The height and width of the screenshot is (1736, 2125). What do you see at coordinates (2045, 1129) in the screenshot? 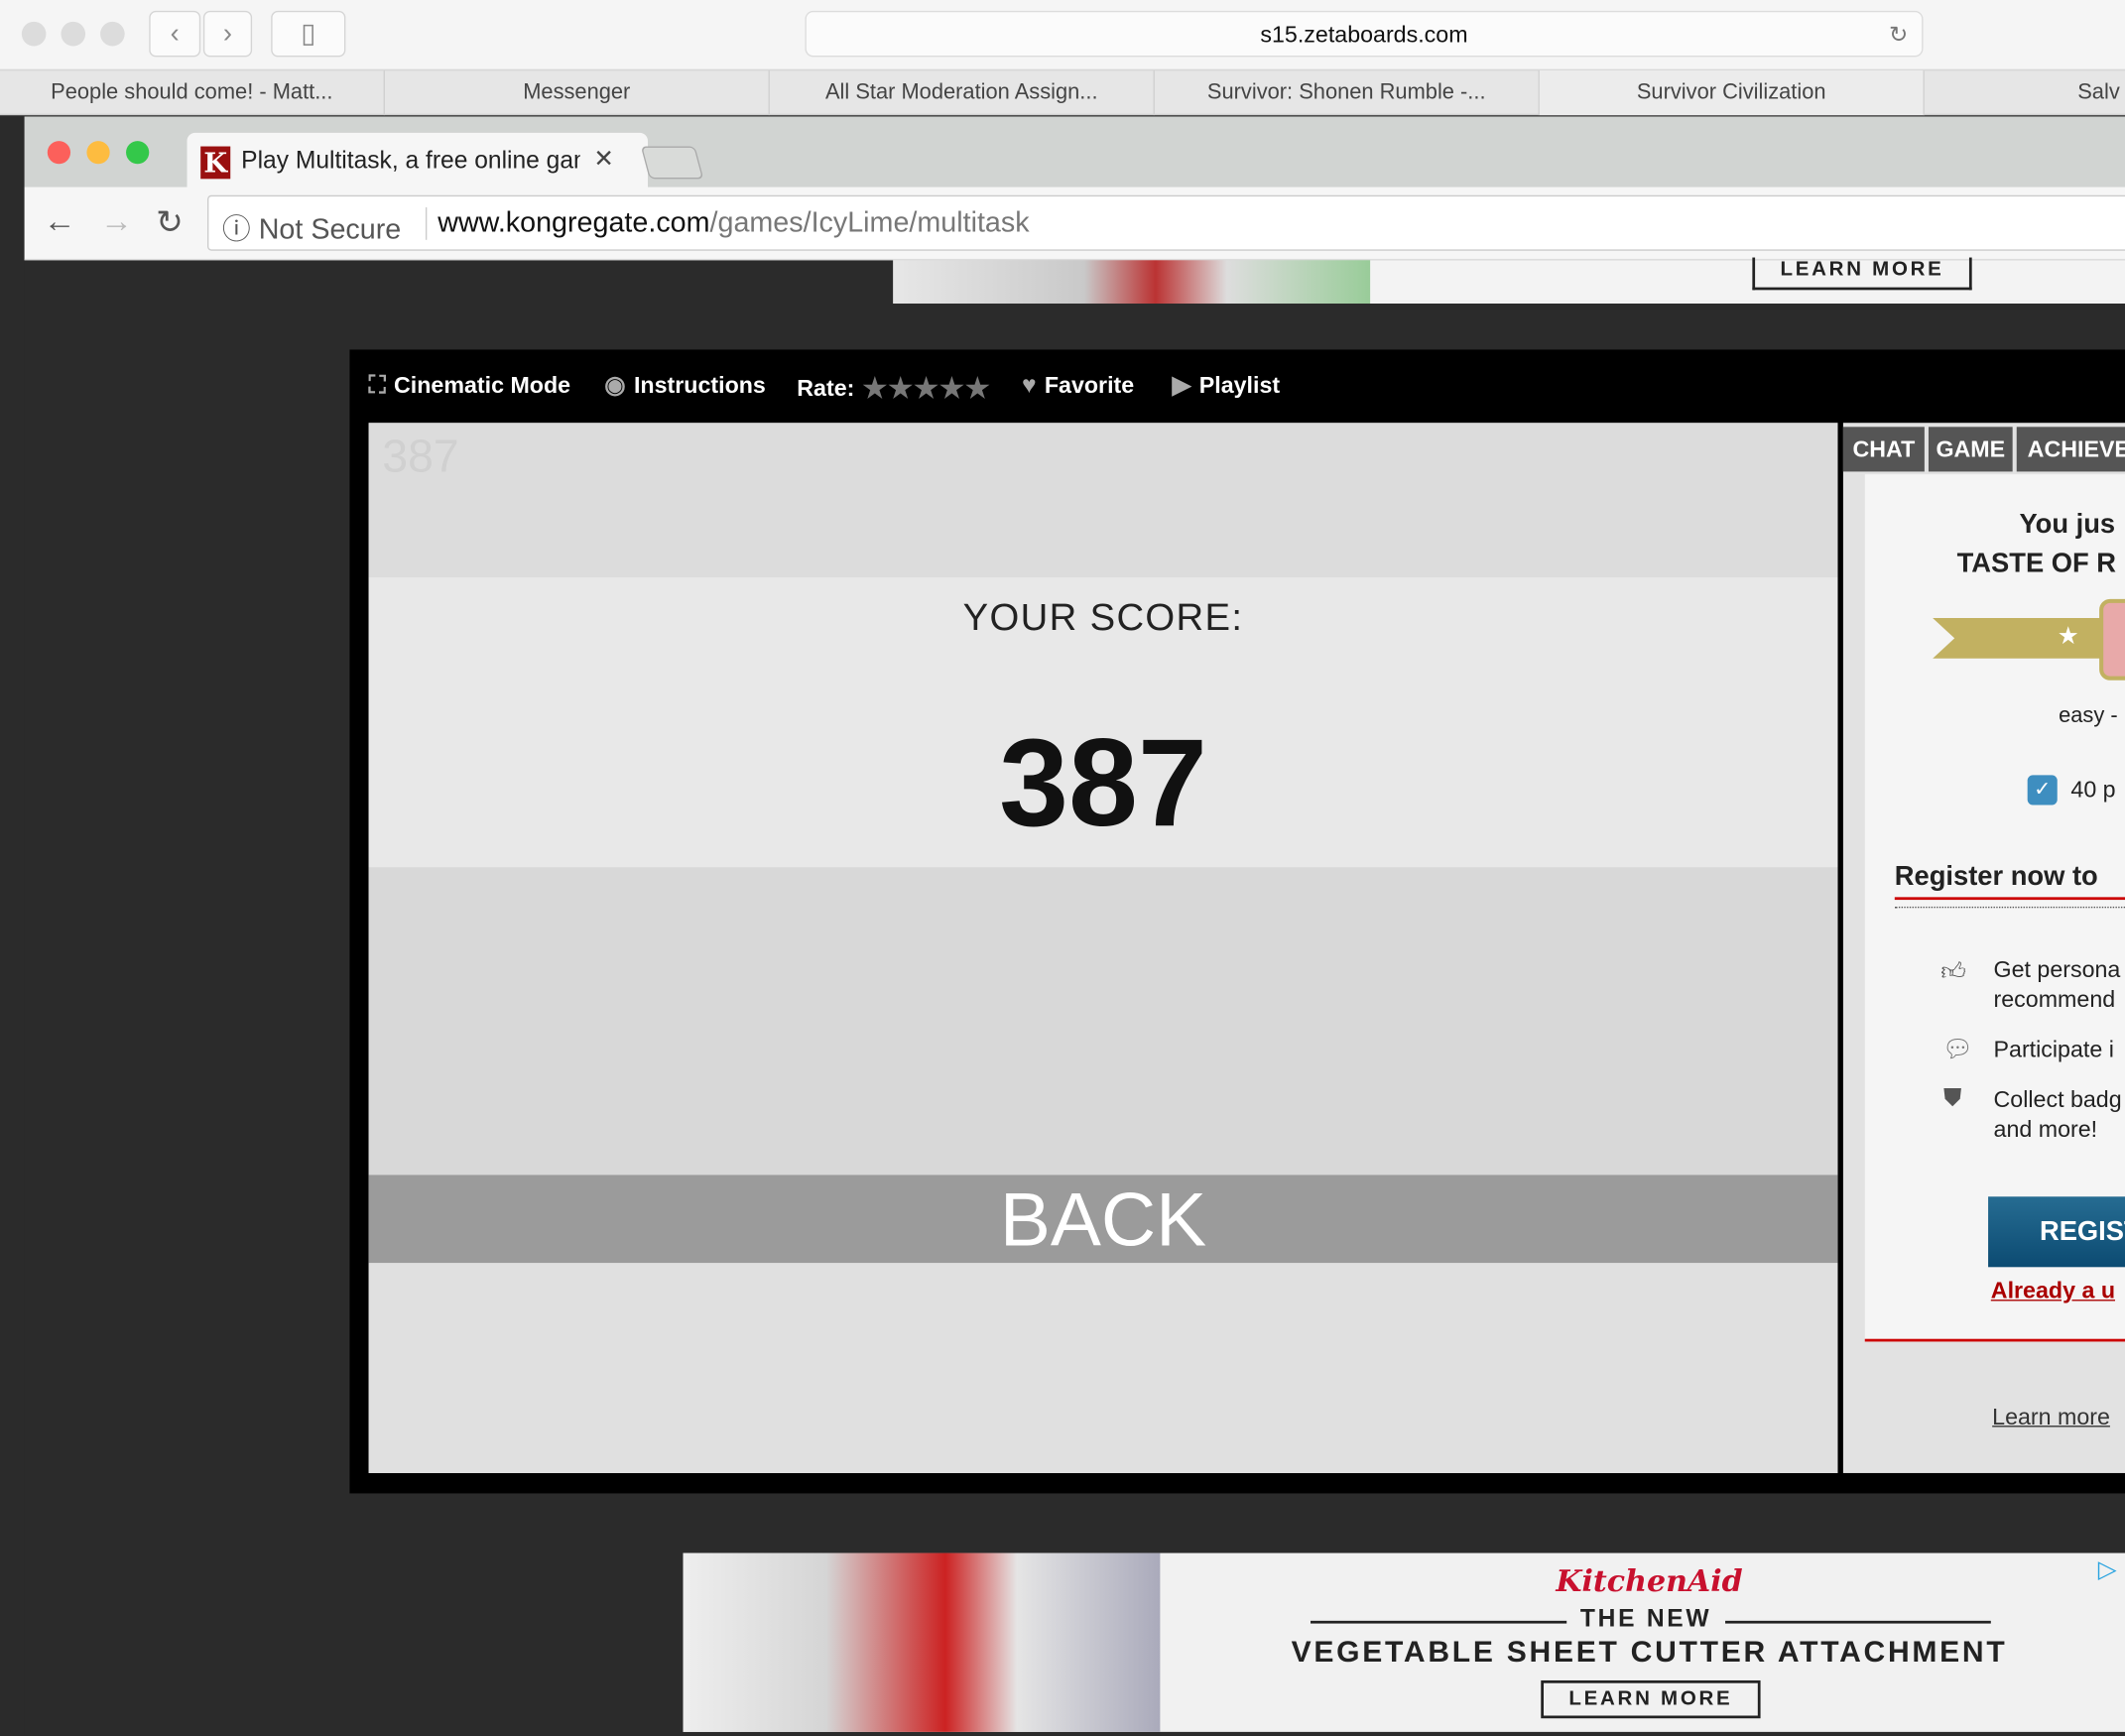
I see `benefit-text: and more!` at bounding box center [2045, 1129].